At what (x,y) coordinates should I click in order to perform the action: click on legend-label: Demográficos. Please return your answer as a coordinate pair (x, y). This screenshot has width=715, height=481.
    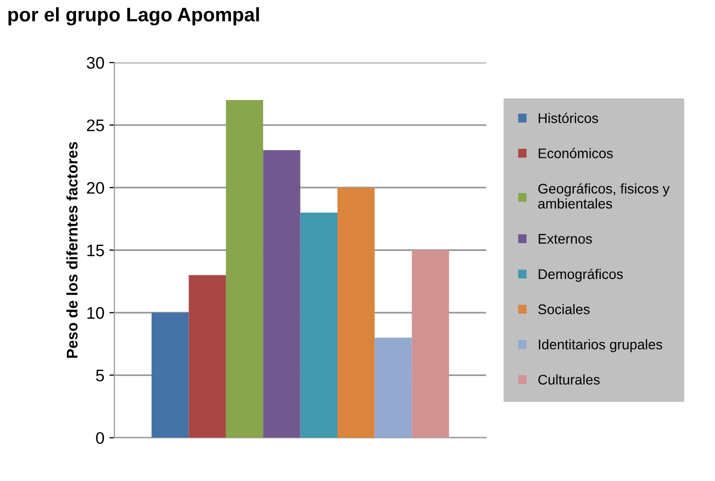
    Looking at the image, I should click on (580, 275).